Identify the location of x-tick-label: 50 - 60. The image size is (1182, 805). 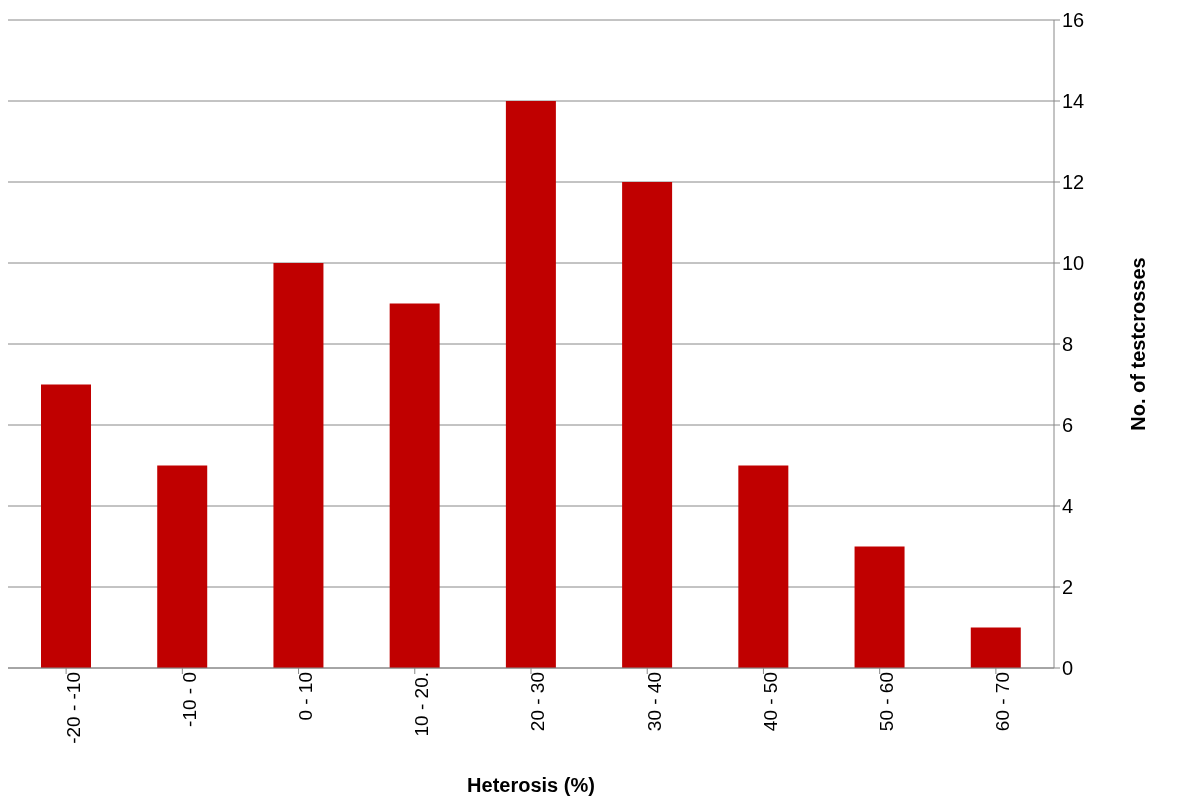
(887, 702).